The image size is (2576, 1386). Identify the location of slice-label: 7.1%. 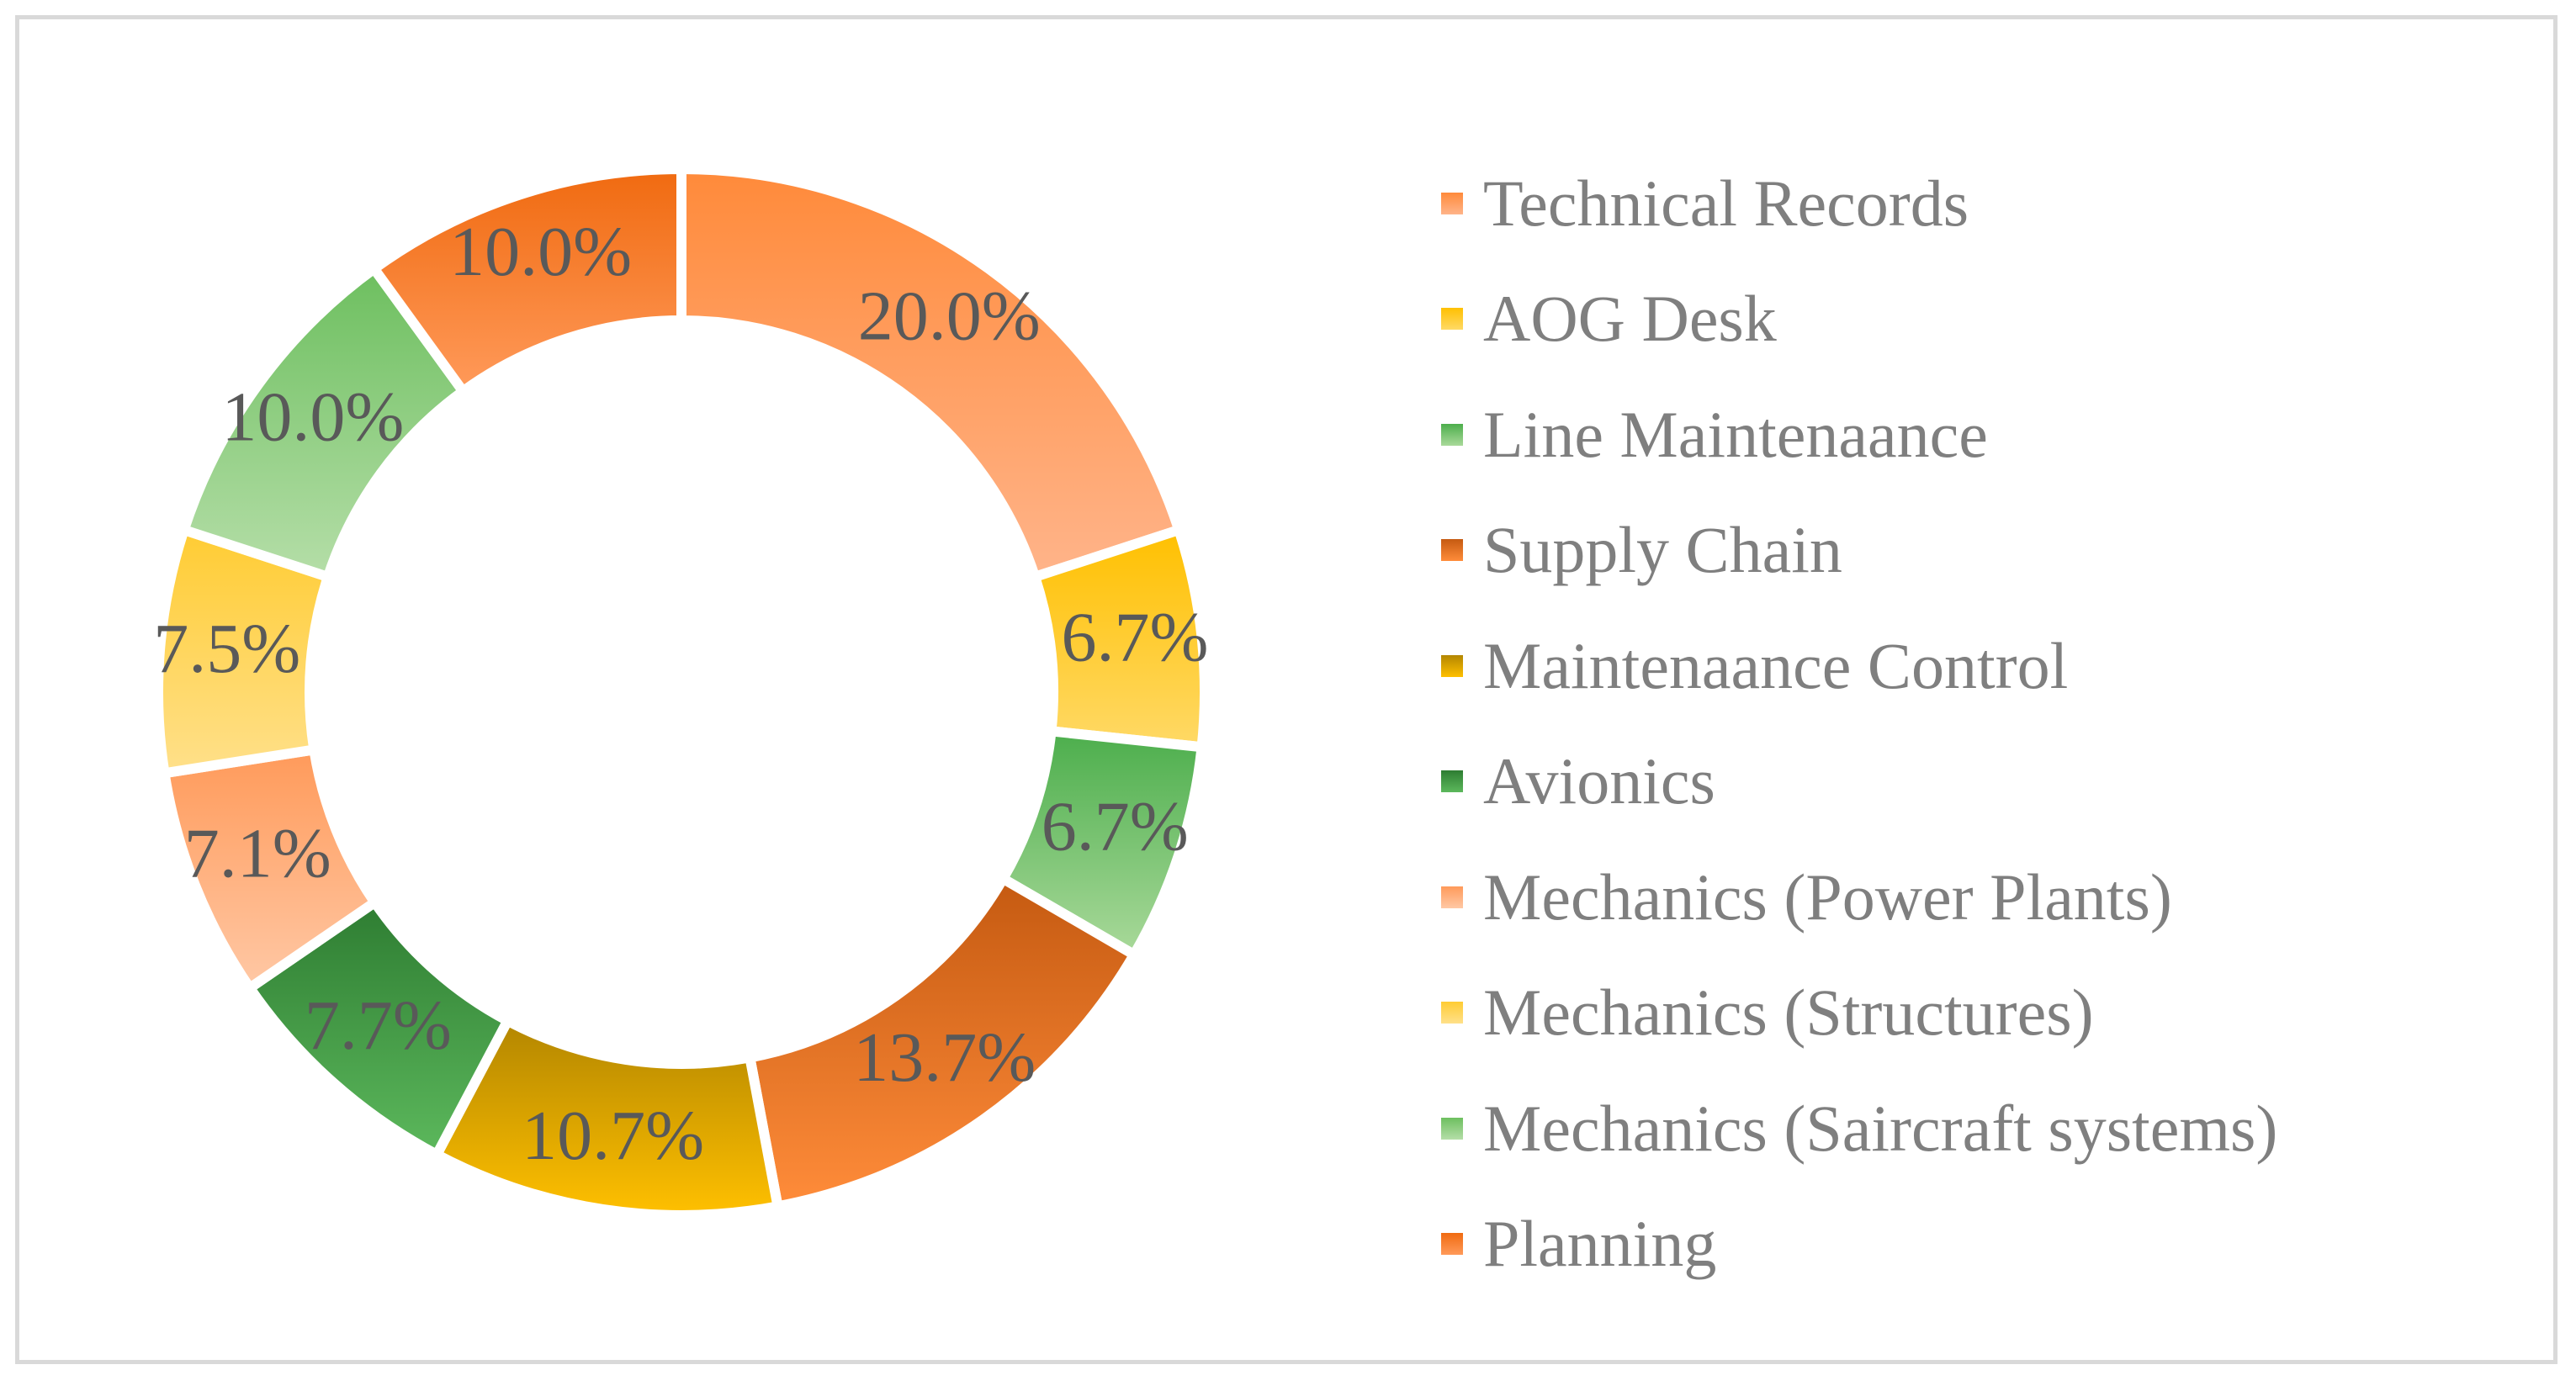
(257, 853).